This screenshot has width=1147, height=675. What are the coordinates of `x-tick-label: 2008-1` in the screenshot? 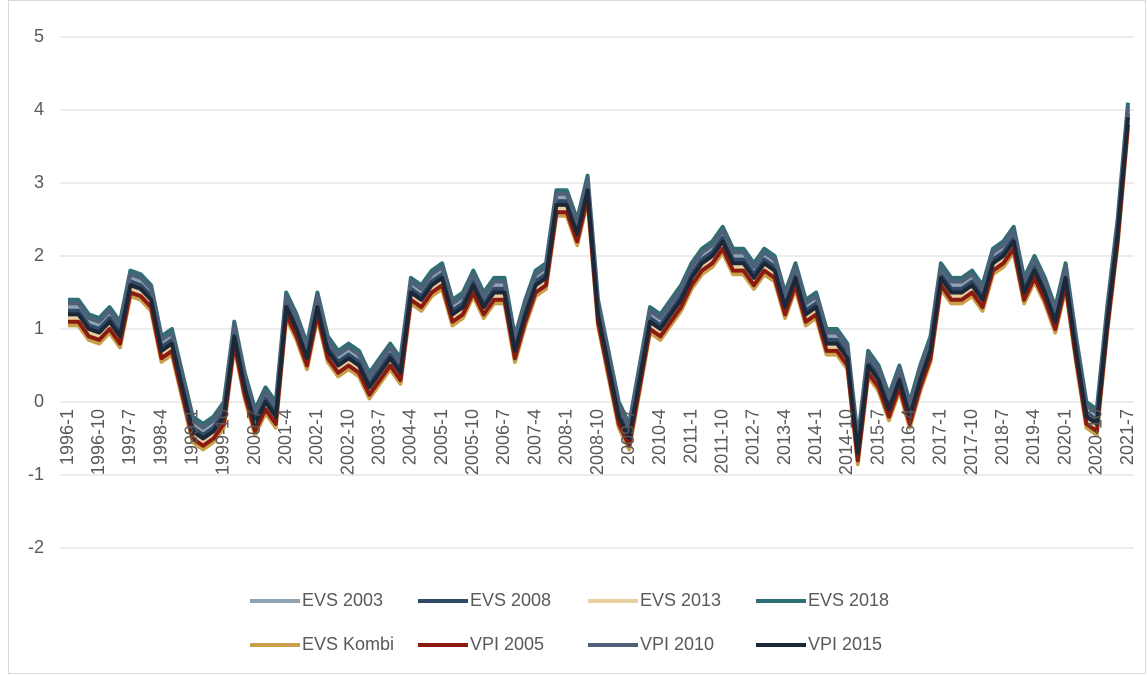 It's located at (566, 437).